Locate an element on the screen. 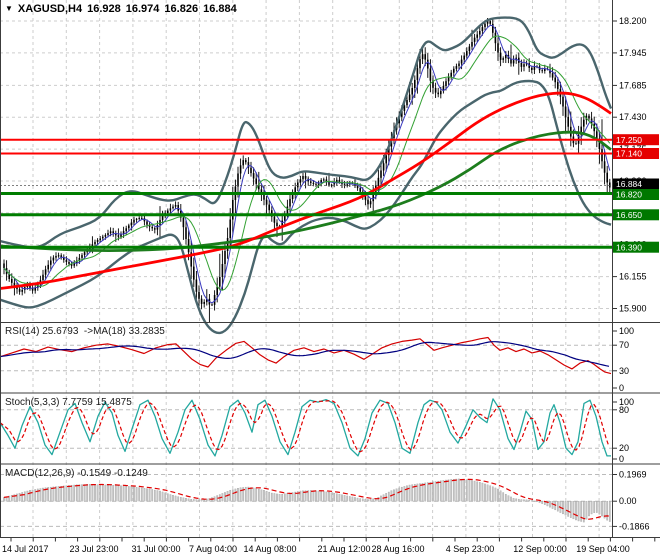  price-badge-label: 17.140 is located at coordinates (629, 154).